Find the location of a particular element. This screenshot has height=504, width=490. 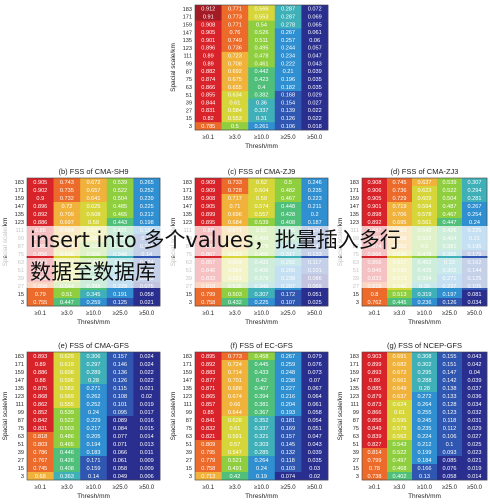

cell-value-label: 0.852 is located at coordinates (40, 413).